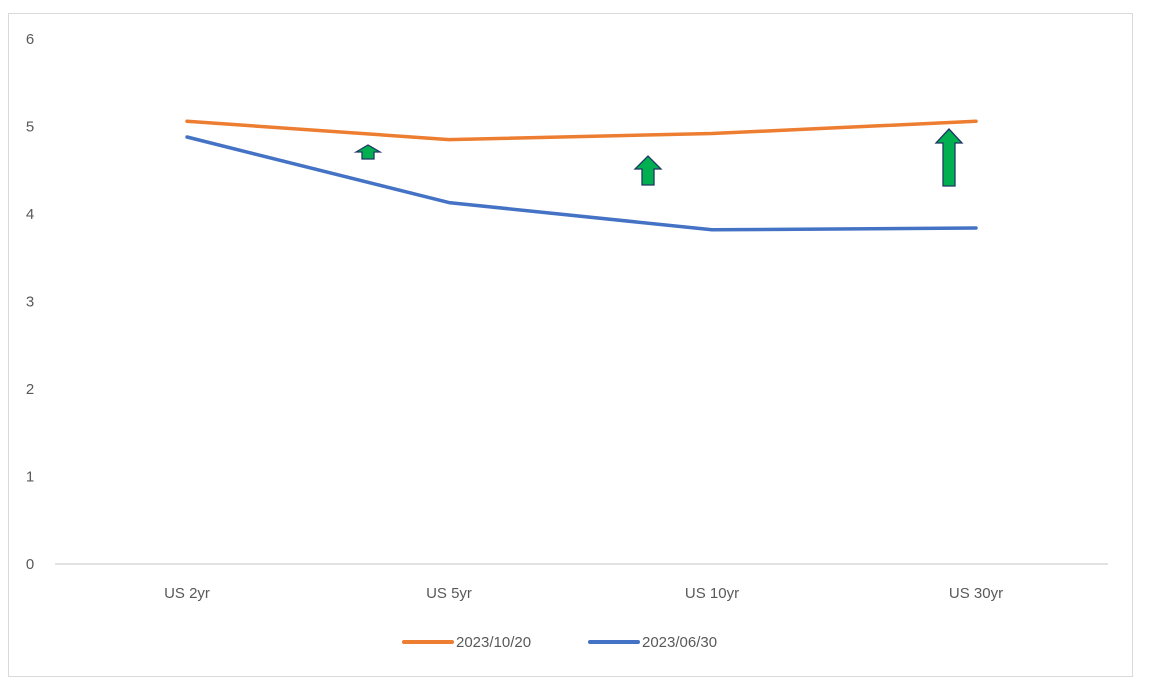 This screenshot has width=1155, height=688. Describe the element at coordinates (30, 389) in the screenshot. I see `y-tick-label: 2` at that location.